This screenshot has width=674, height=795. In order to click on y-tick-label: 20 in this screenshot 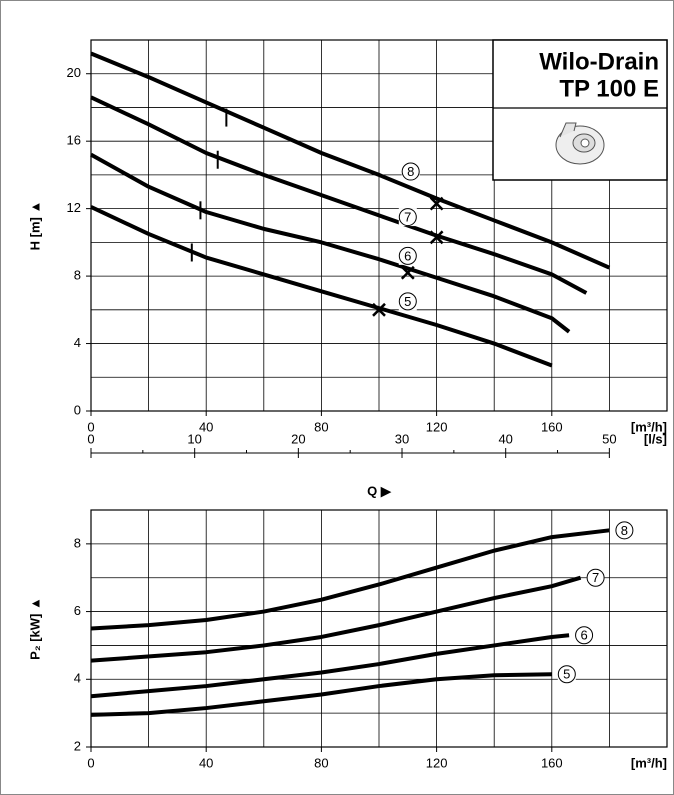, I will do `click(74, 72)`.